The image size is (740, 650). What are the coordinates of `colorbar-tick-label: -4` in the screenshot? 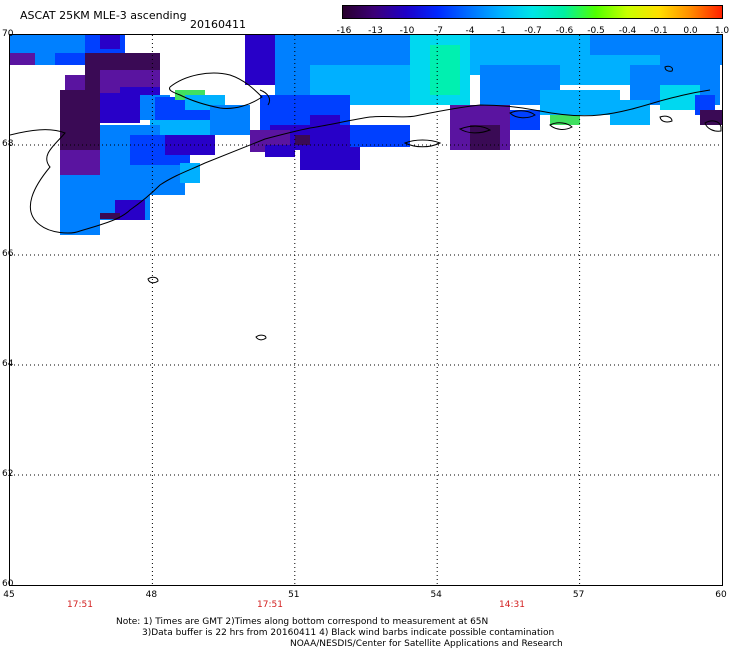 It's located at (470, 31).